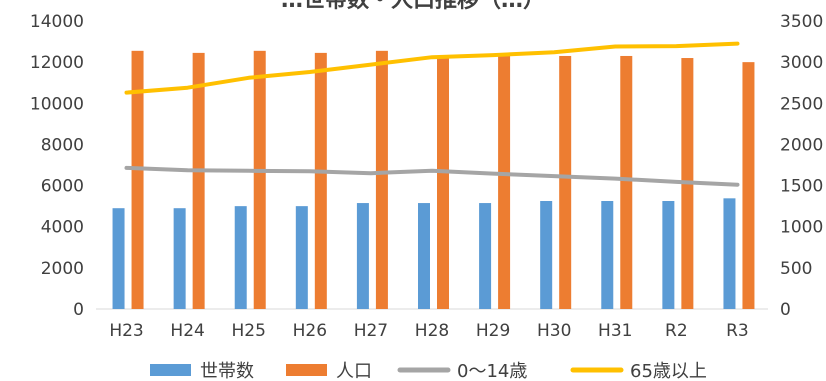 Image resolution: width=826 pixels, height=381 pixels. Describe the element at coordinates (801, 104) in the screenshot. I see `y-right-tick-label: 2500` at that location.